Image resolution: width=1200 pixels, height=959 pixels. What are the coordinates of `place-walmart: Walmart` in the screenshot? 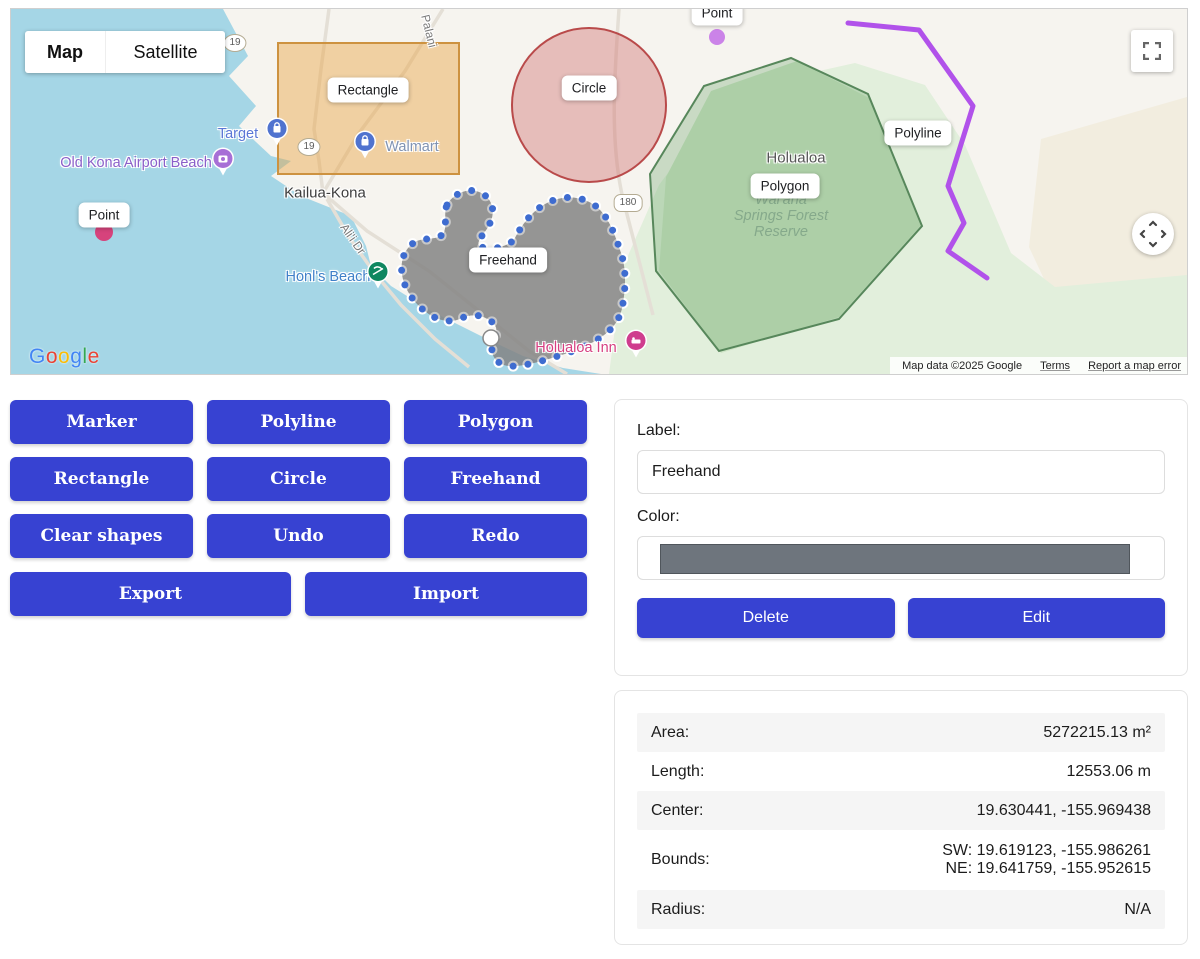 It's located at (412, 147).